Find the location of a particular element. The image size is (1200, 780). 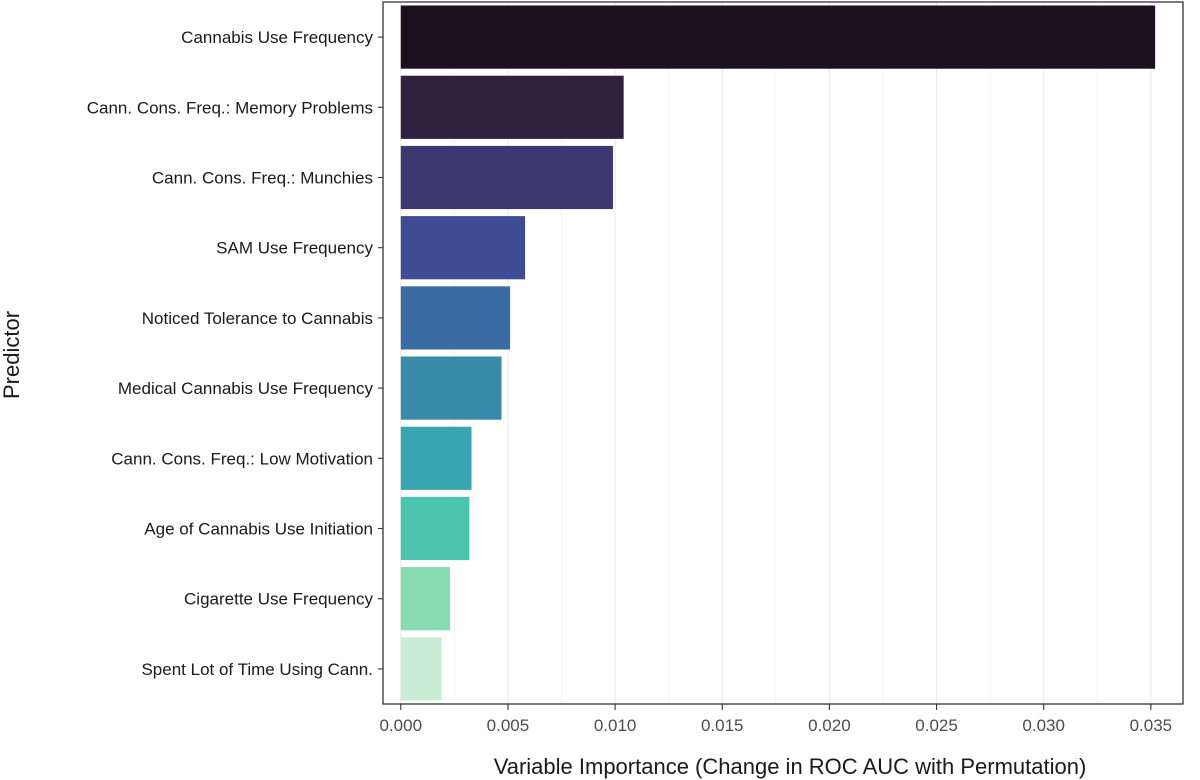

x-tick-label: 0.020 is located at coordinates (829, 725).